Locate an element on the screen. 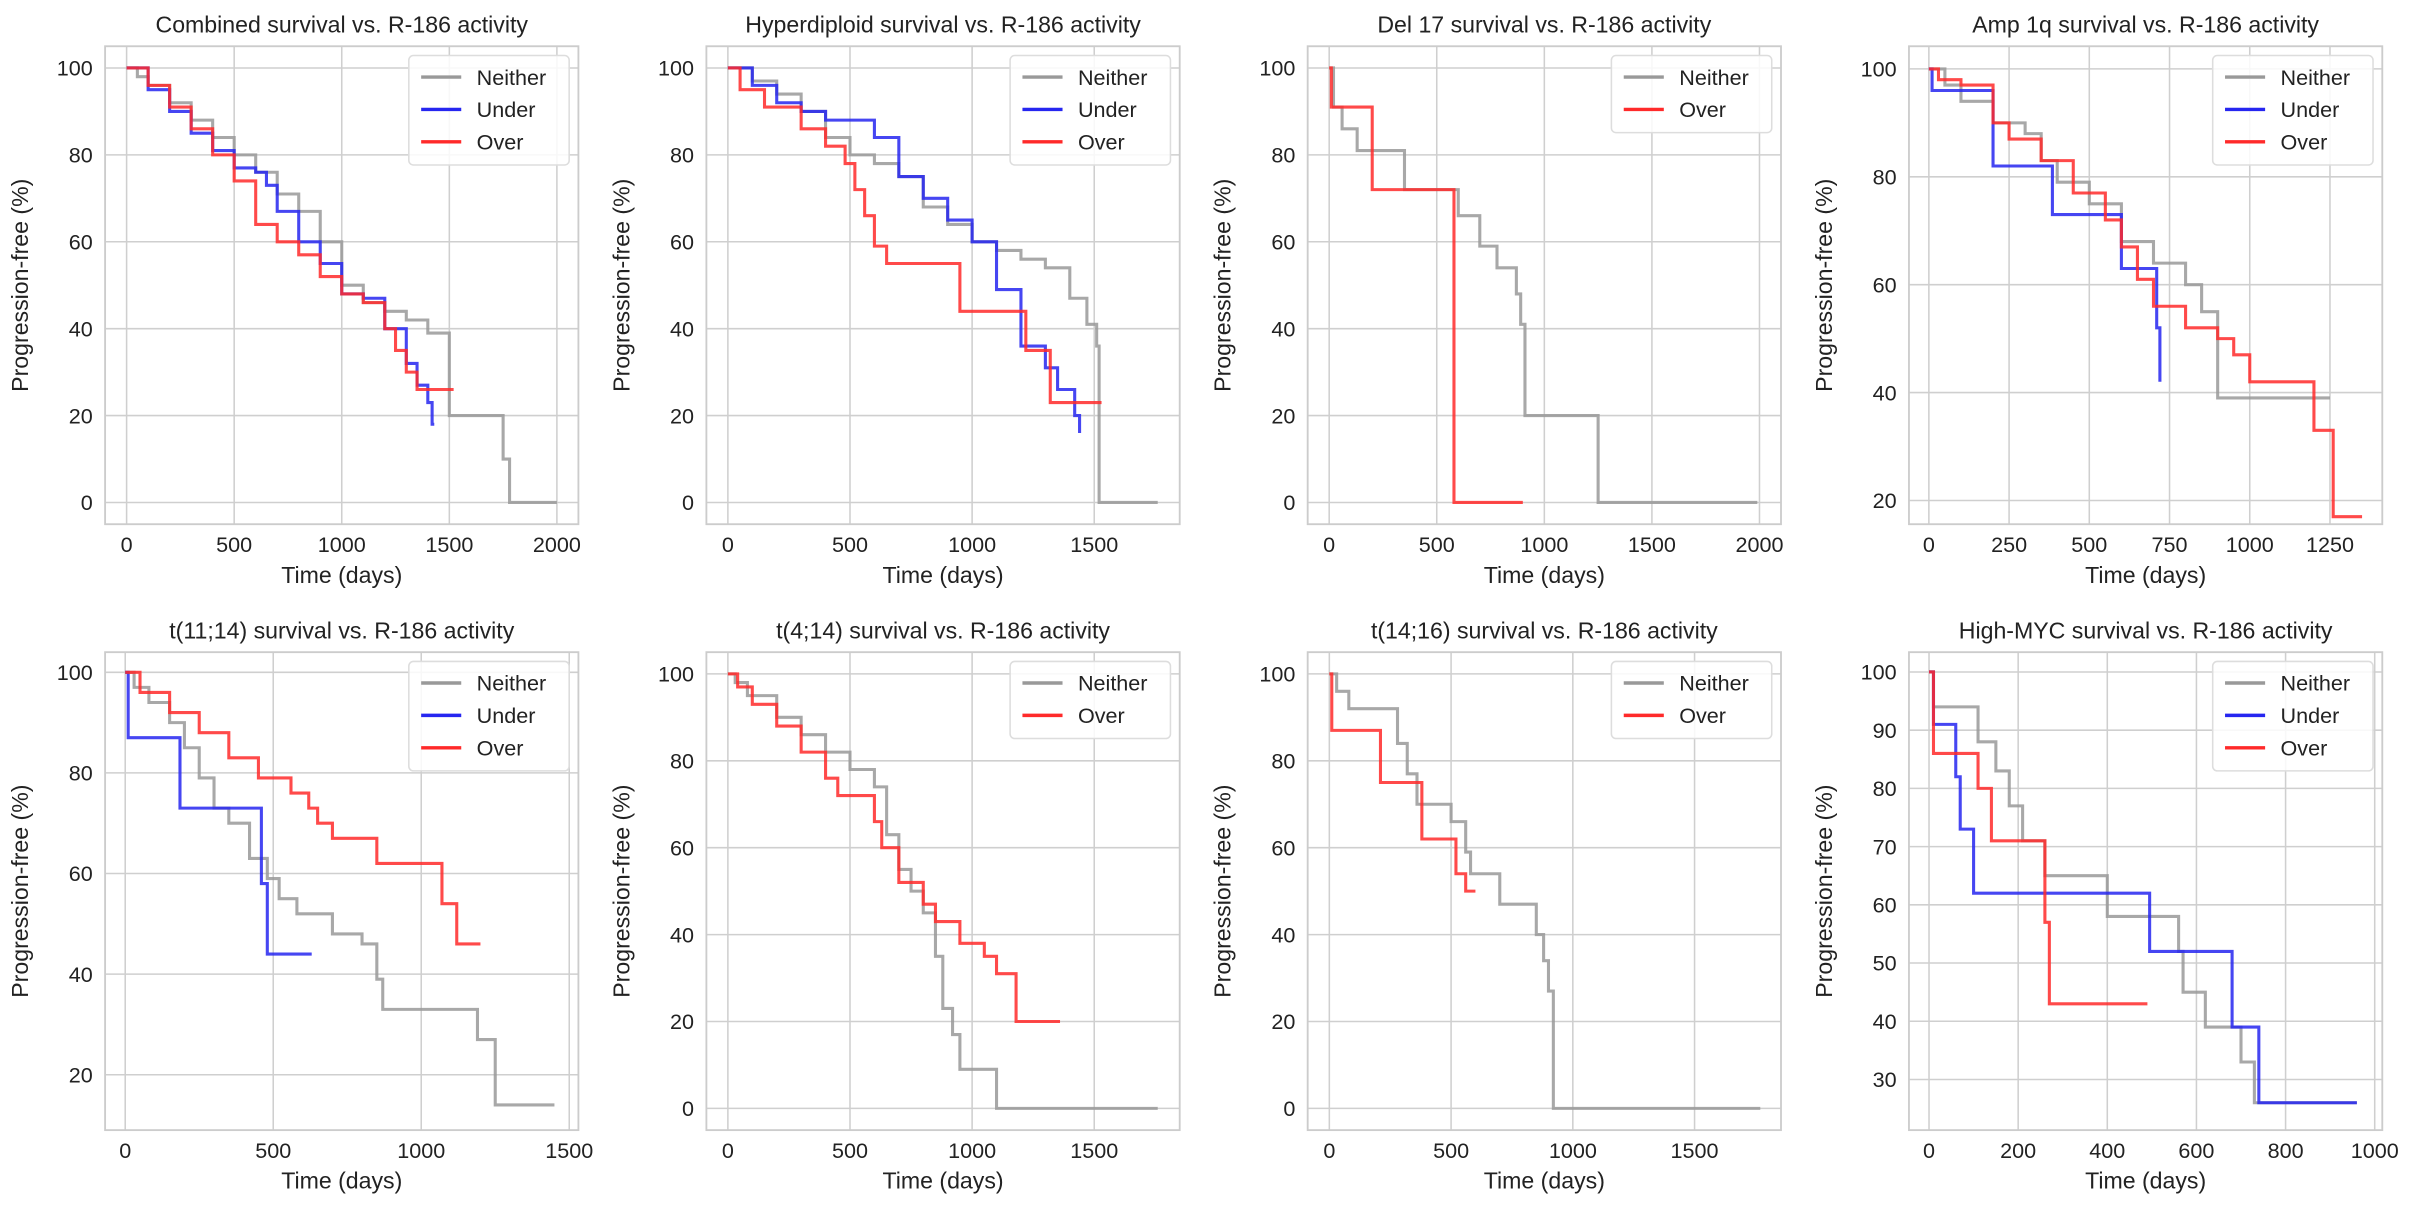 This screenshot has height=1218, width=2418. x-tick-label: 250 is located at coordinates (2009, 544).